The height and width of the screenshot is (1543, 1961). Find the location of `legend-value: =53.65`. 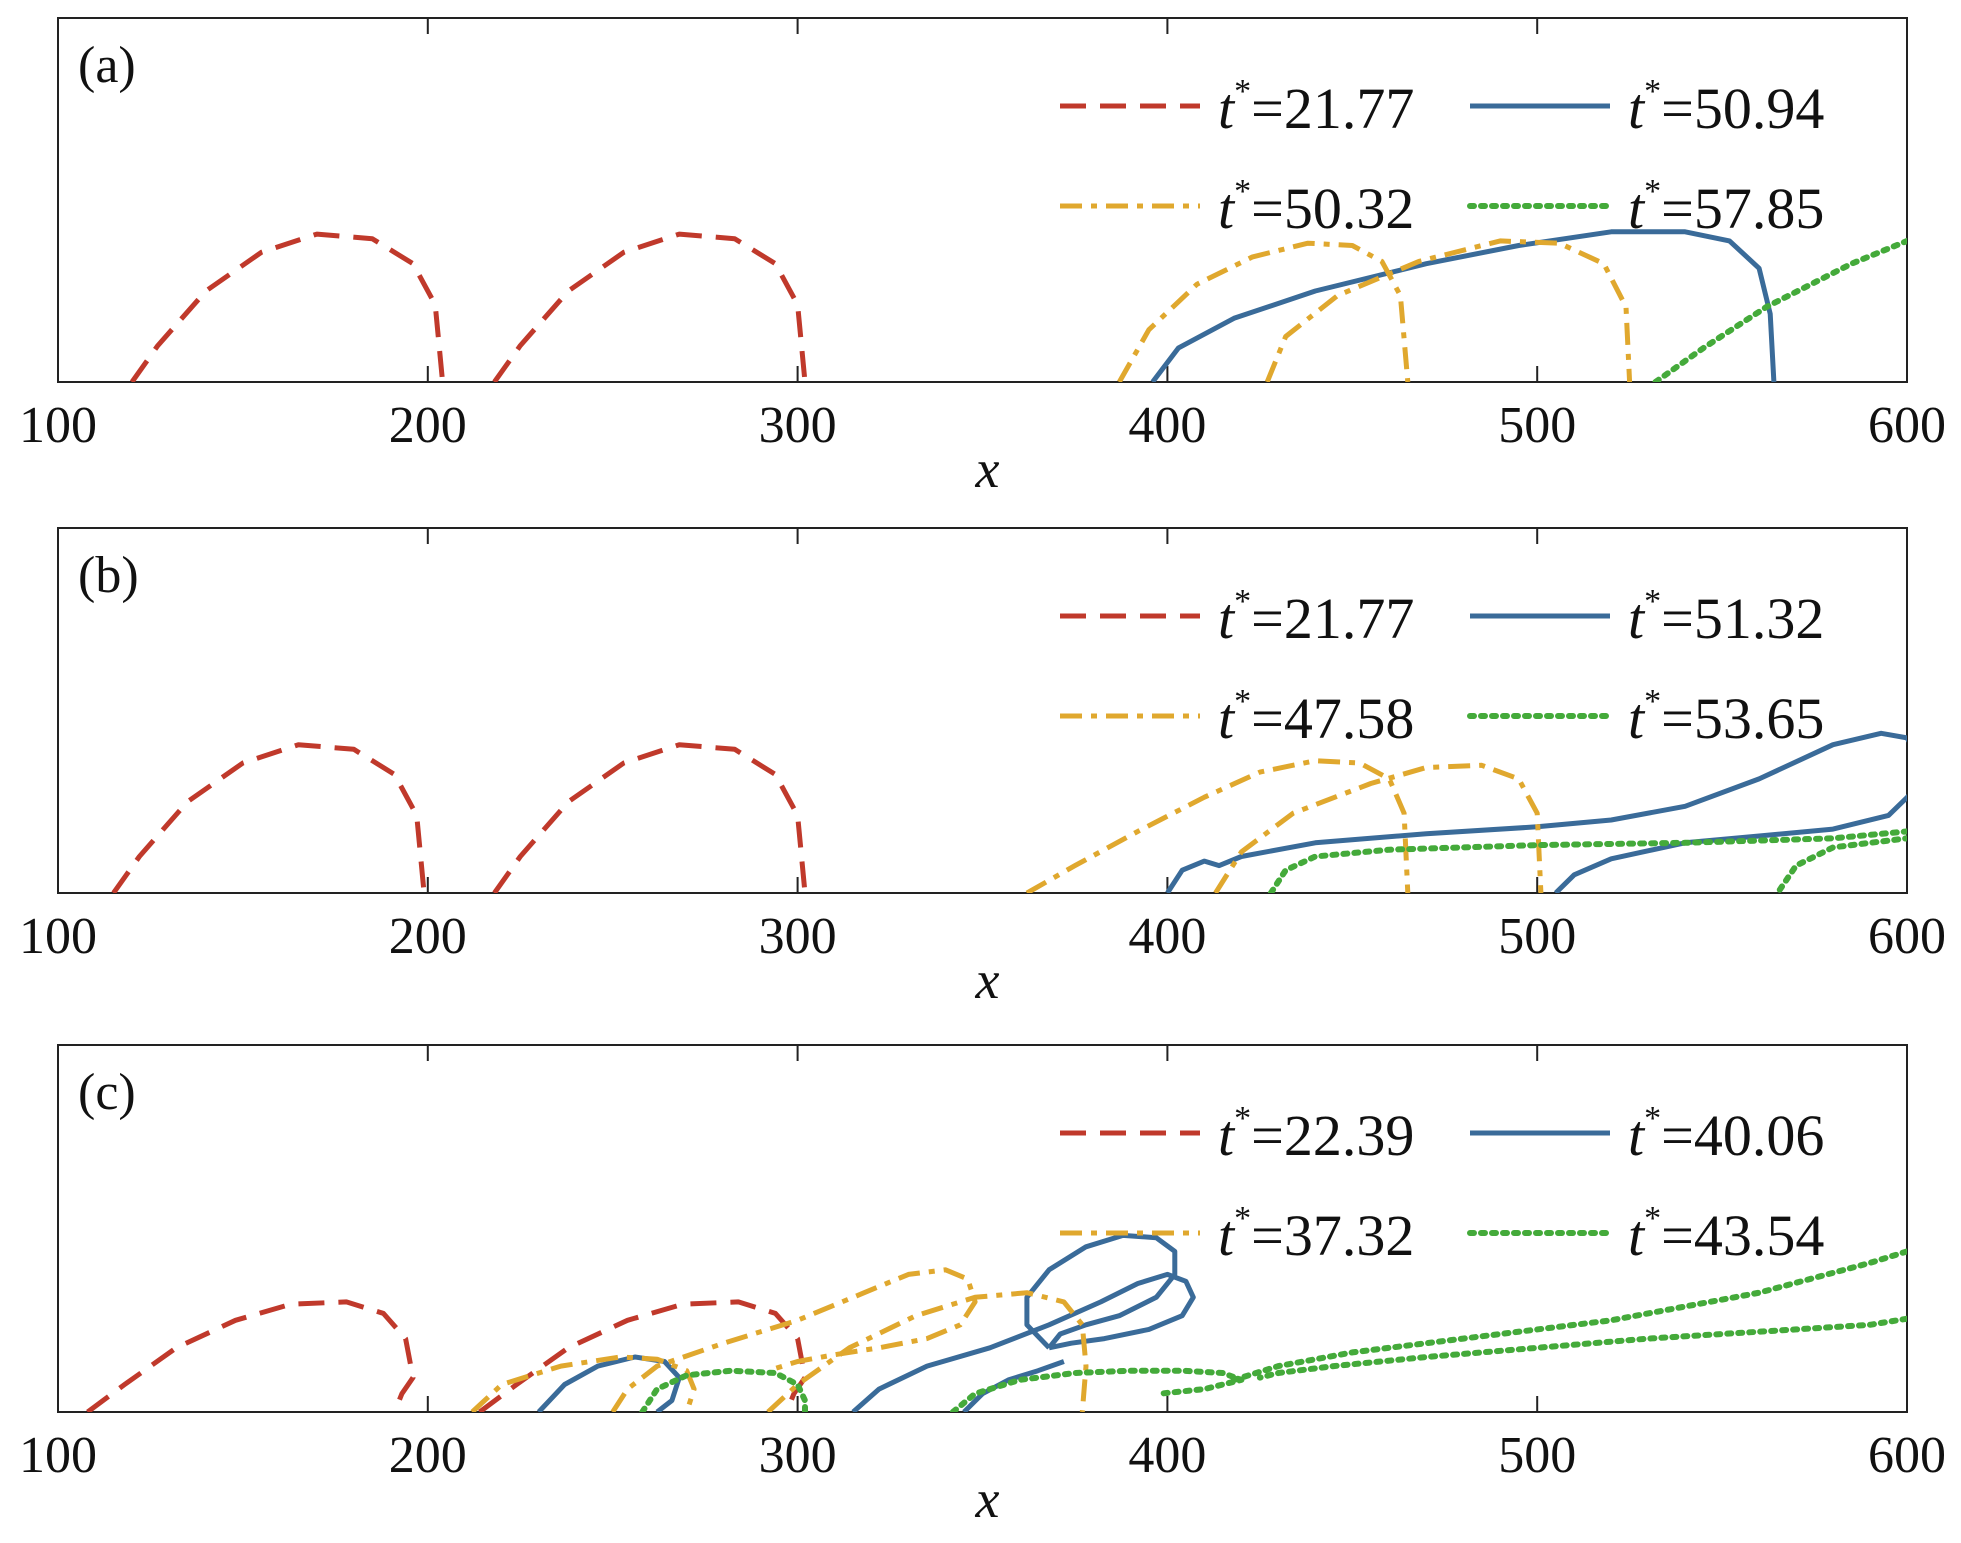

legend-value: =53.65 is located at coordinates (1742, 718).